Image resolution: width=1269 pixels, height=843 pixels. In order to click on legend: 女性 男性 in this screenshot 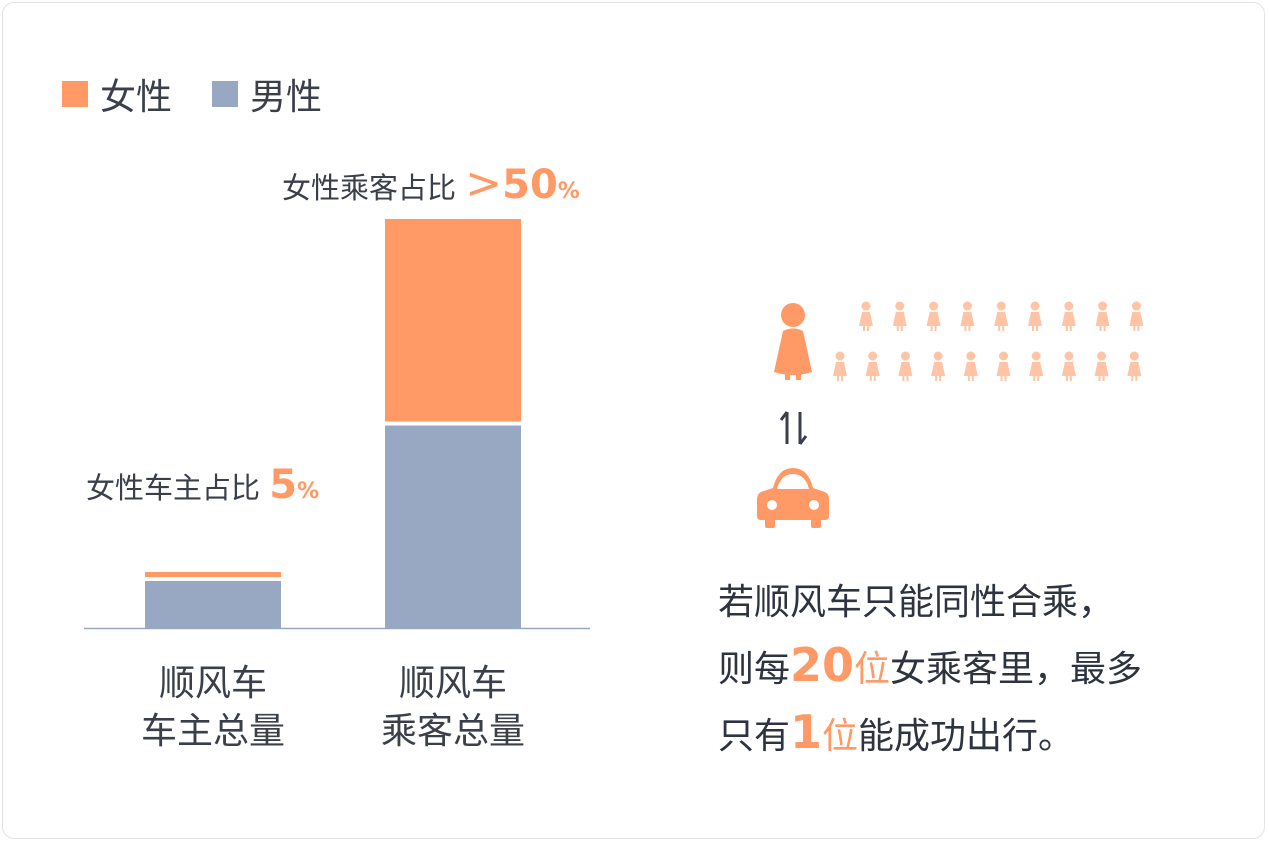, I will do `click(212, 94)`.